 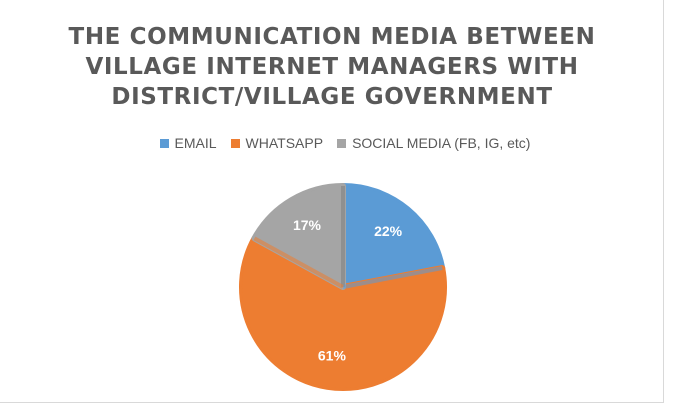 I want to click on data-label-email: 22%, so click(x=388, y=231).